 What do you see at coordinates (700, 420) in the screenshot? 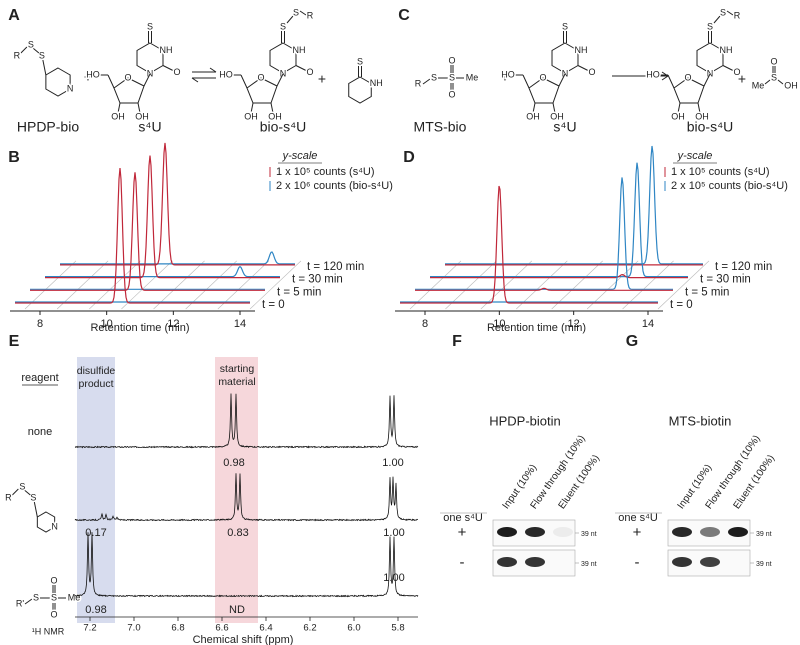
I see `gel-title: MTS-biotin` at bounding box center [700, 420].